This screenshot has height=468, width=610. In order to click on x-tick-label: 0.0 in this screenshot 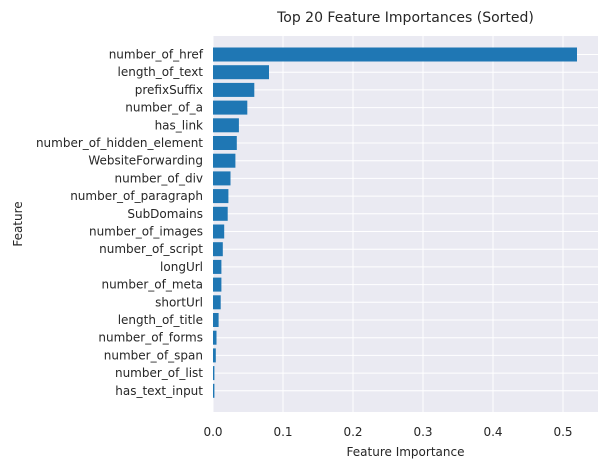, I will do `click(212, 432)`.